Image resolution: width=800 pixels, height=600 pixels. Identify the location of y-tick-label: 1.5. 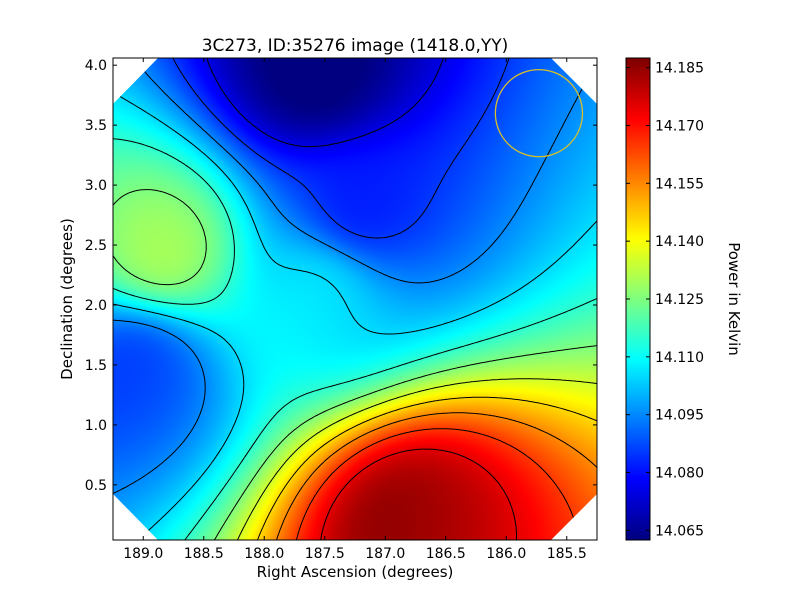
(96, 366).